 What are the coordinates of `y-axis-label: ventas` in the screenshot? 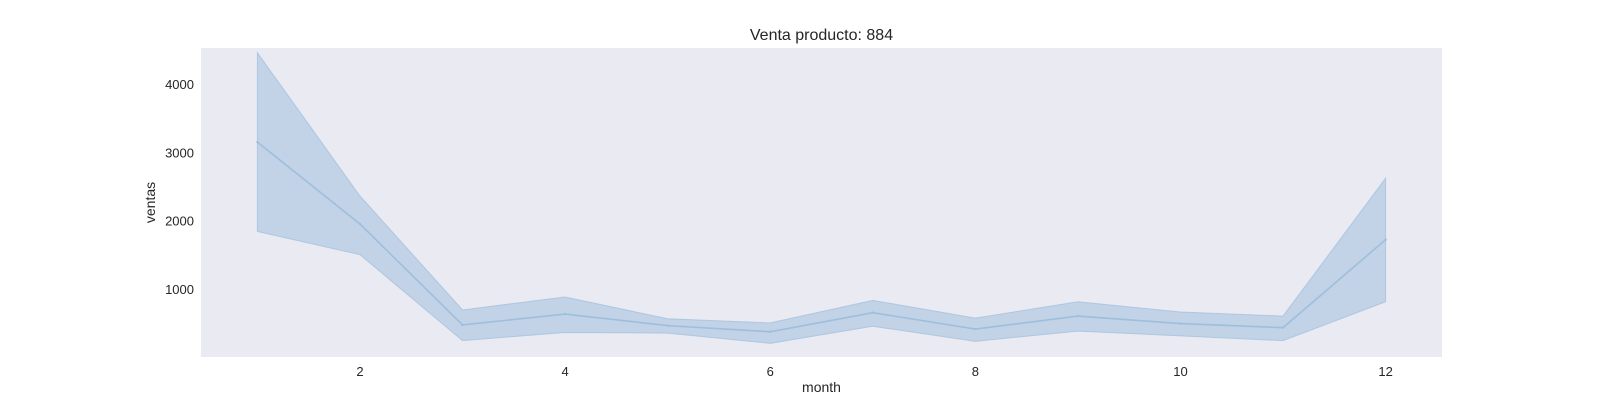 It's located at (150, 202).